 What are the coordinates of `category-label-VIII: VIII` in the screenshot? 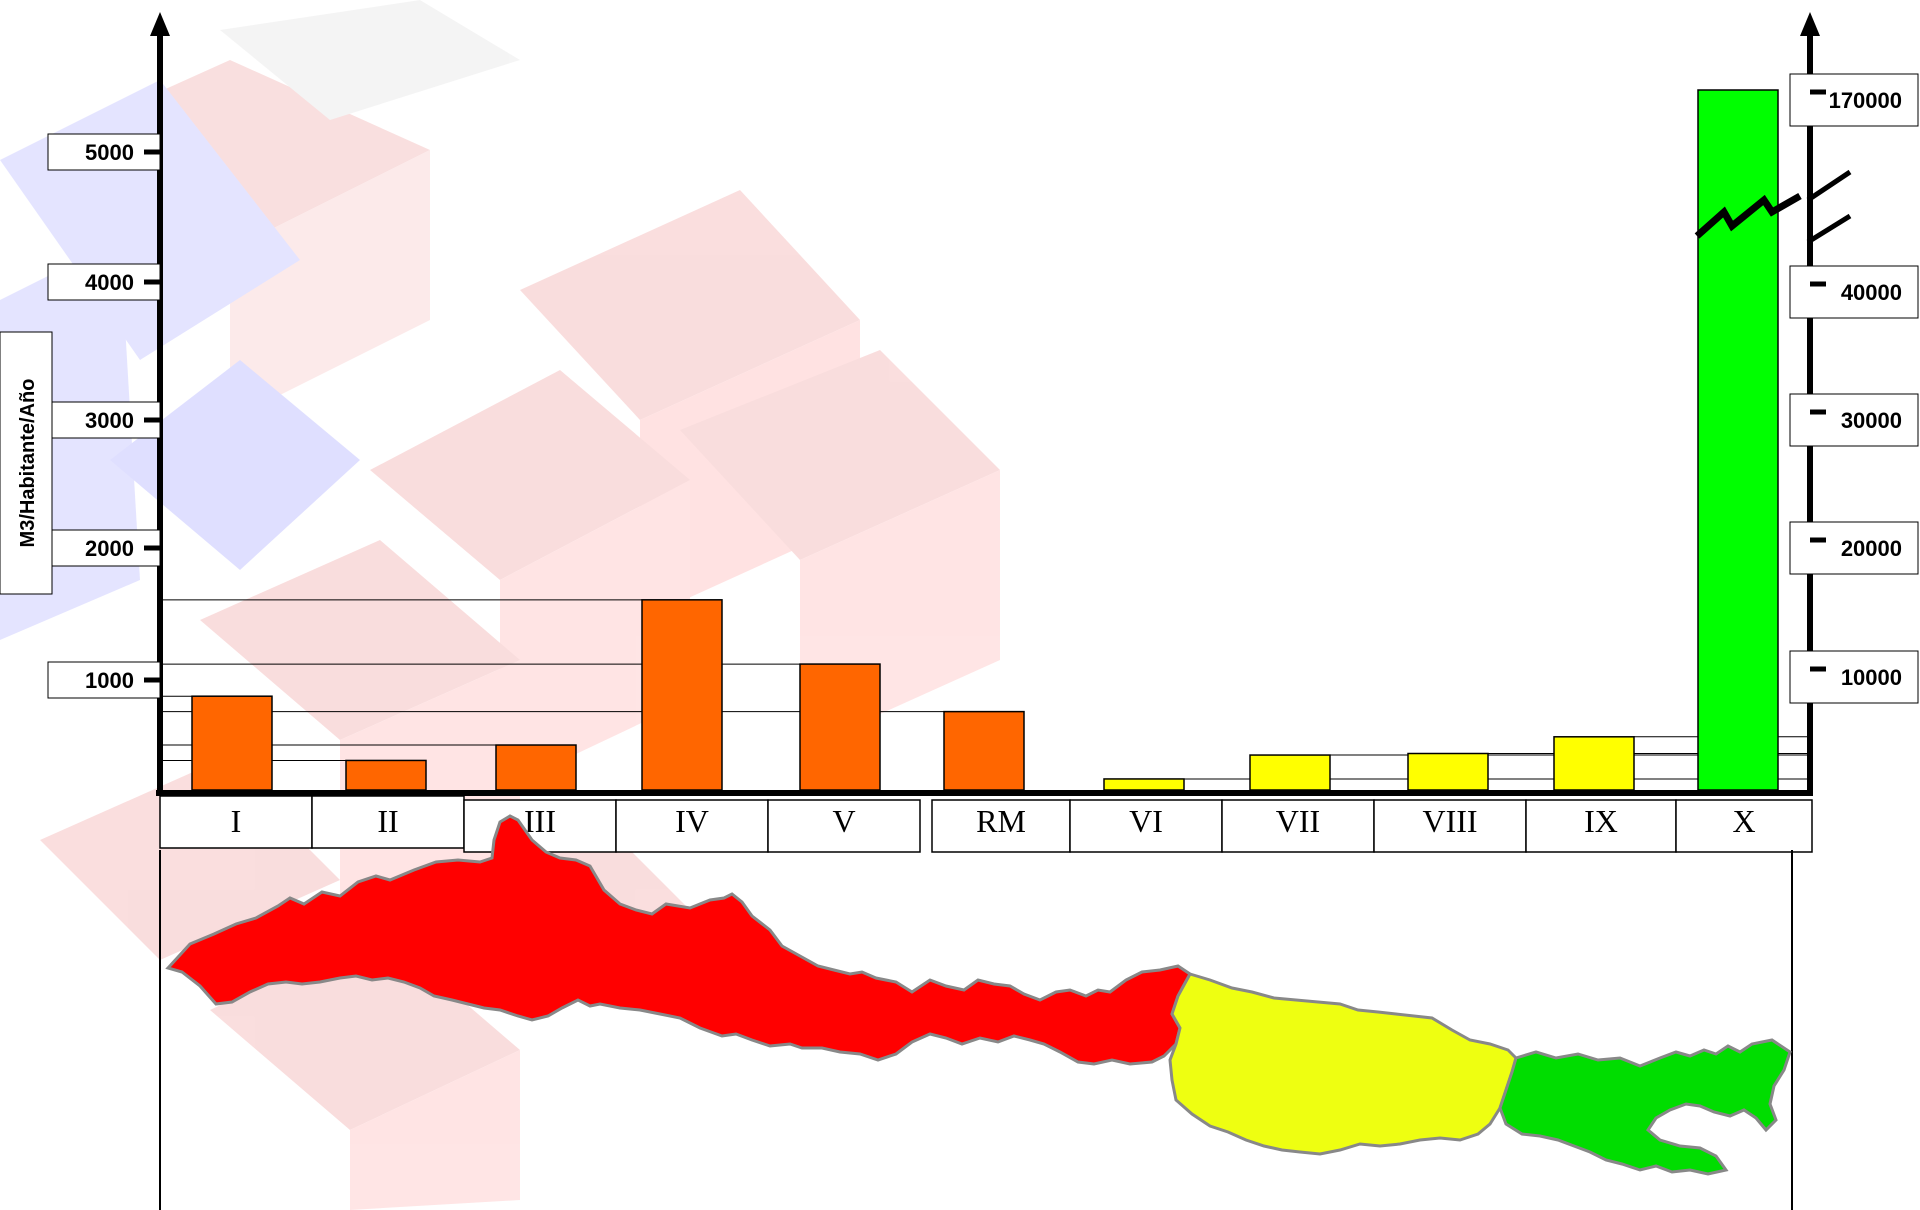 It's located at (1449, 821).